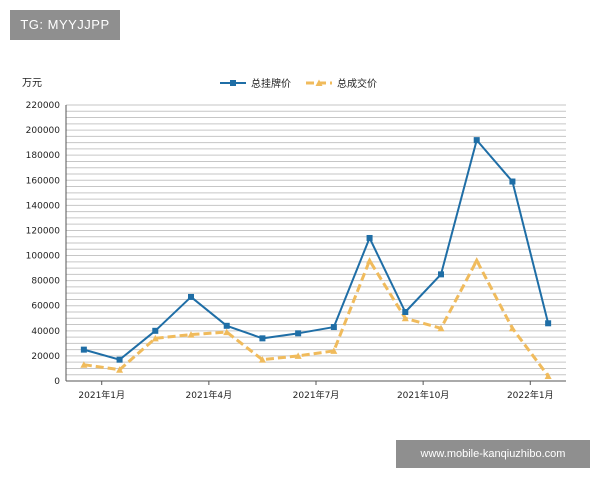 The height and width of the screenshot is (480, 600). What do you see at coordinates (43, 206) in the screenshot?
I see `y-tick-label: 140000` at bounding box center [43, 206].